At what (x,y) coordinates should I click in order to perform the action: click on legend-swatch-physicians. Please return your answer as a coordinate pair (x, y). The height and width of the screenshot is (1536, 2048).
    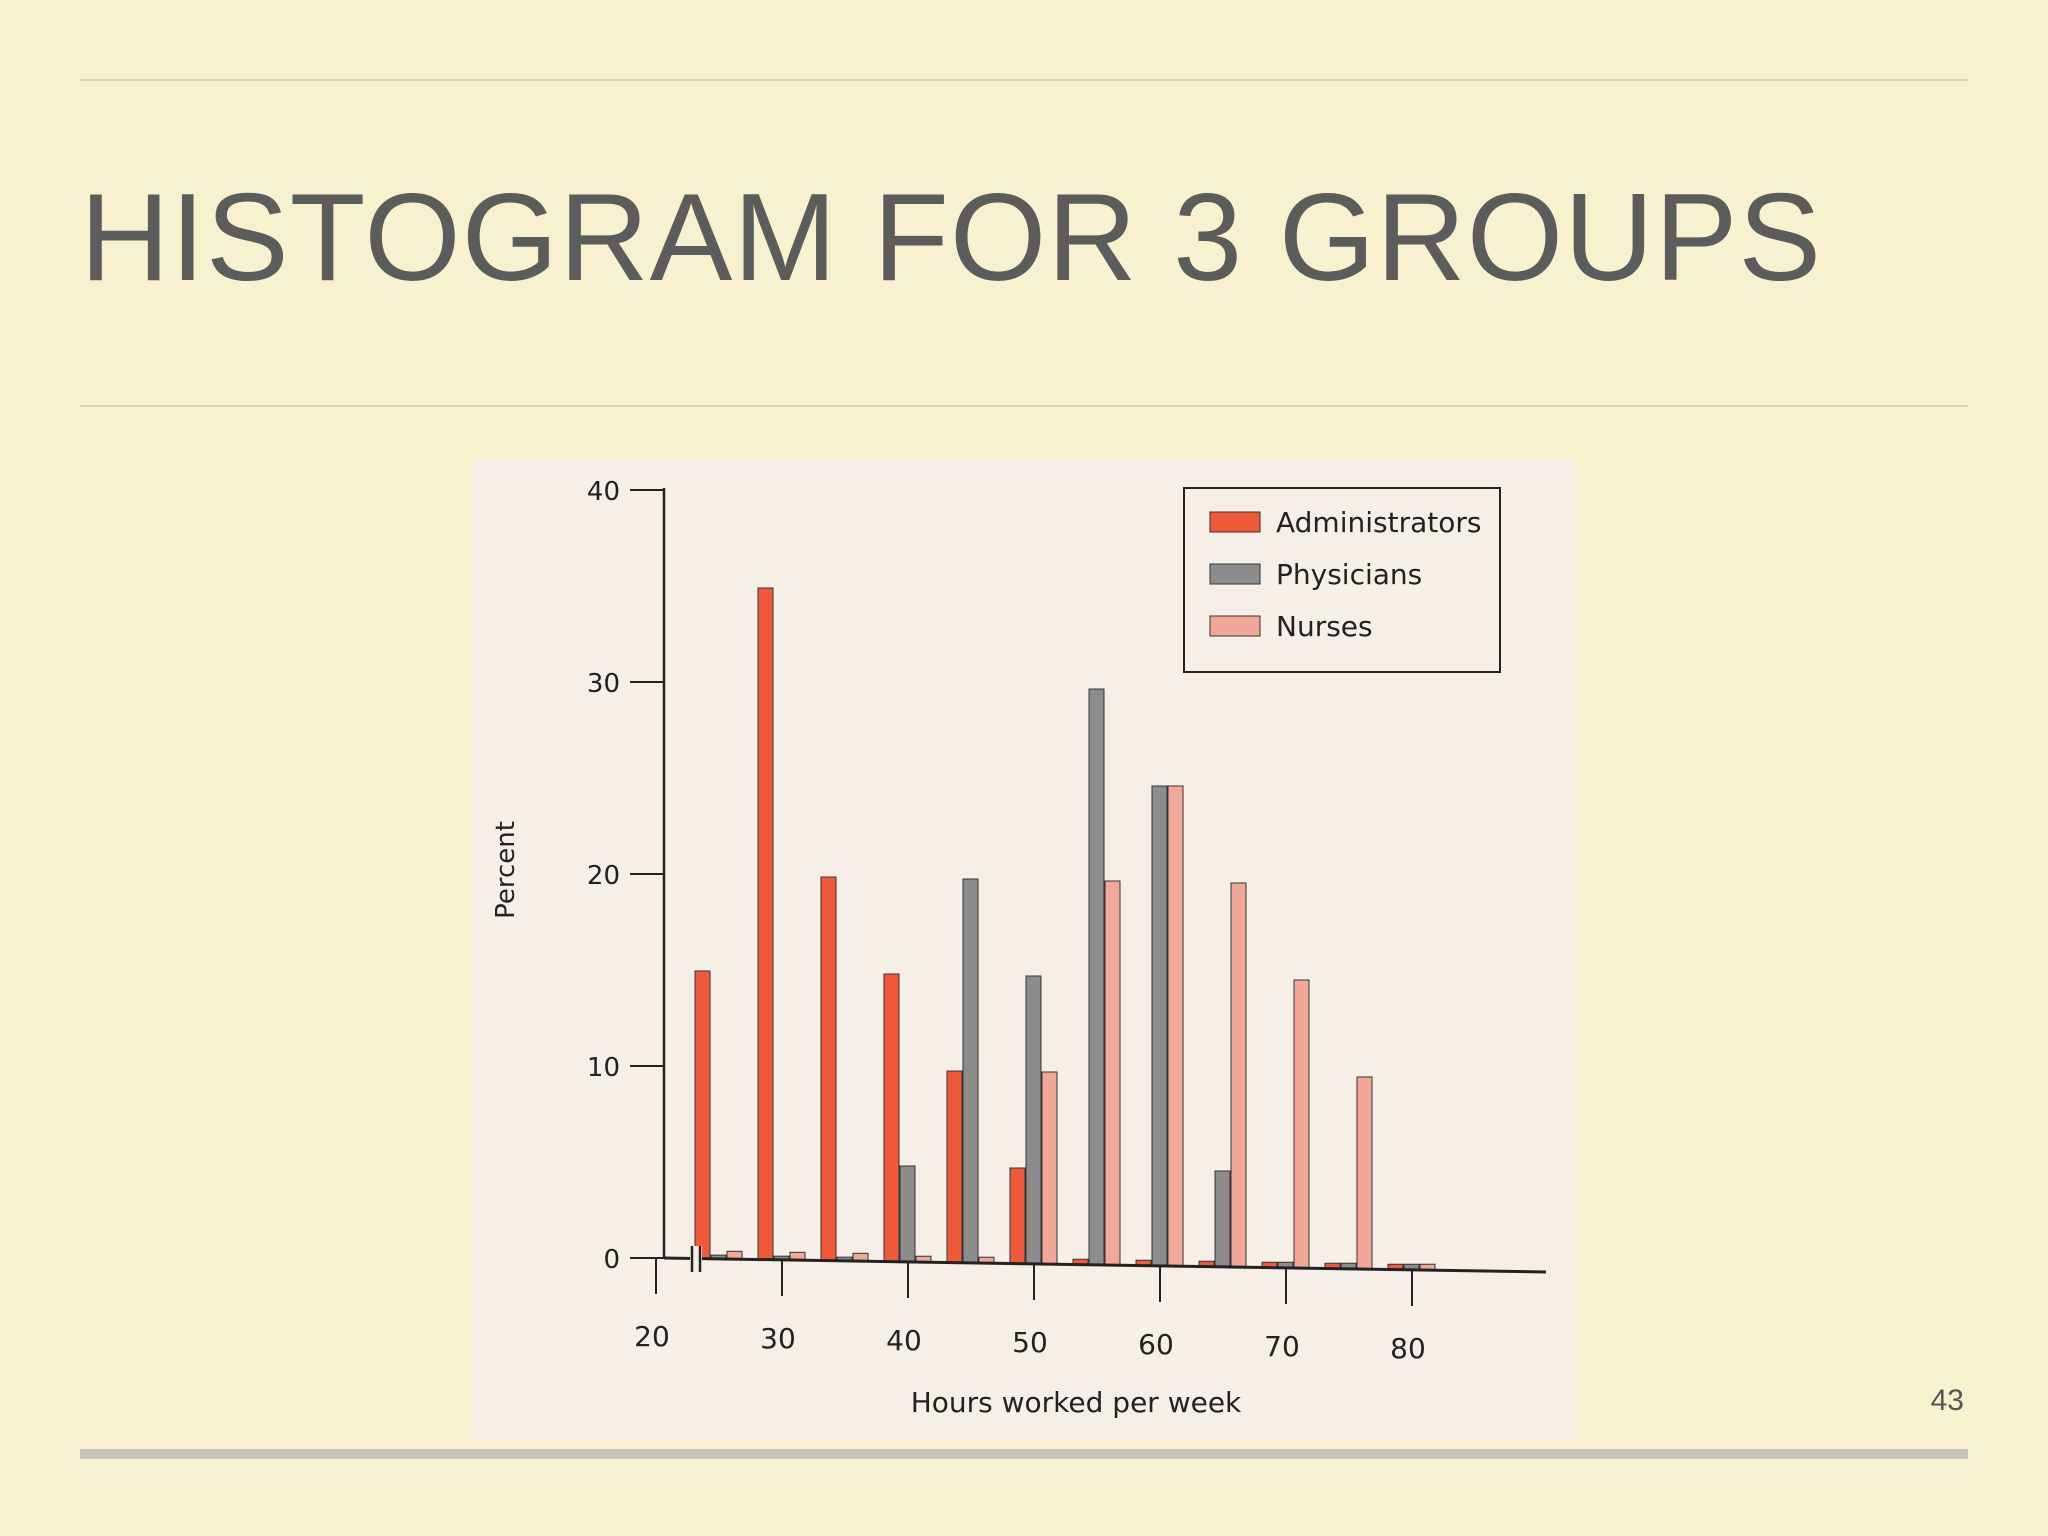
    Looking at the image, I should click on (1235, 574).